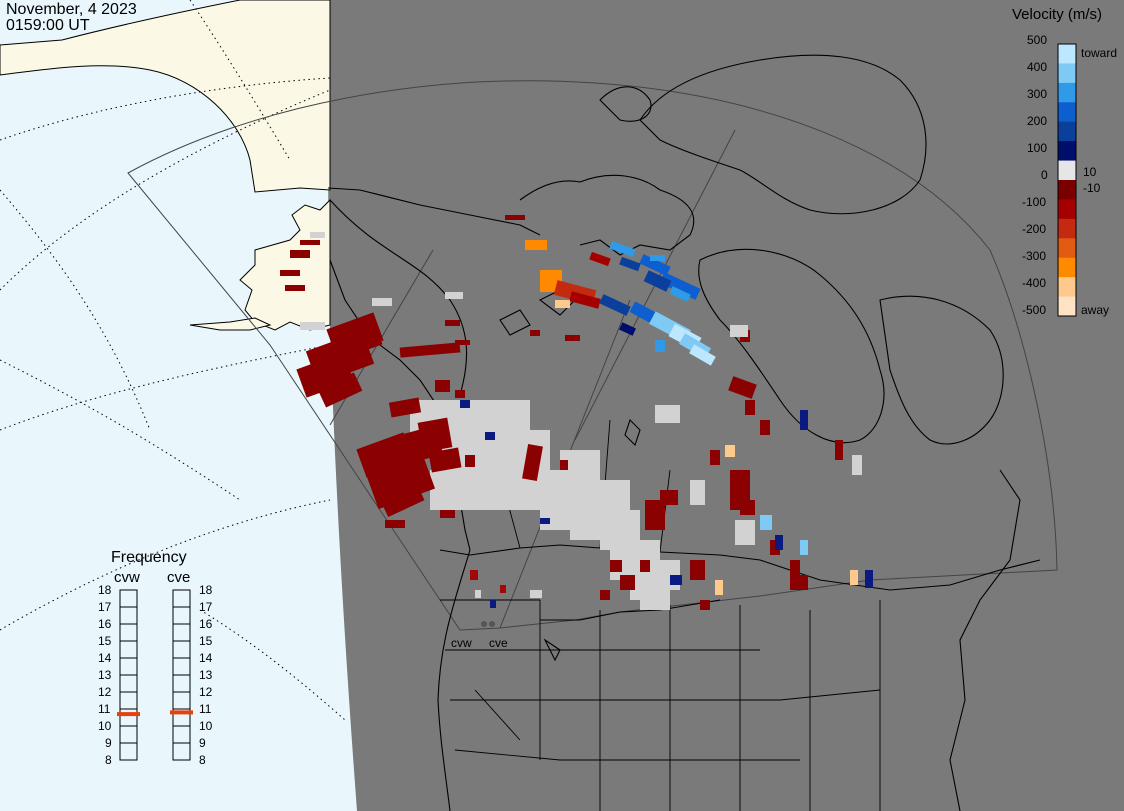  I want to click on cve-site-marker, so click(492, 624).